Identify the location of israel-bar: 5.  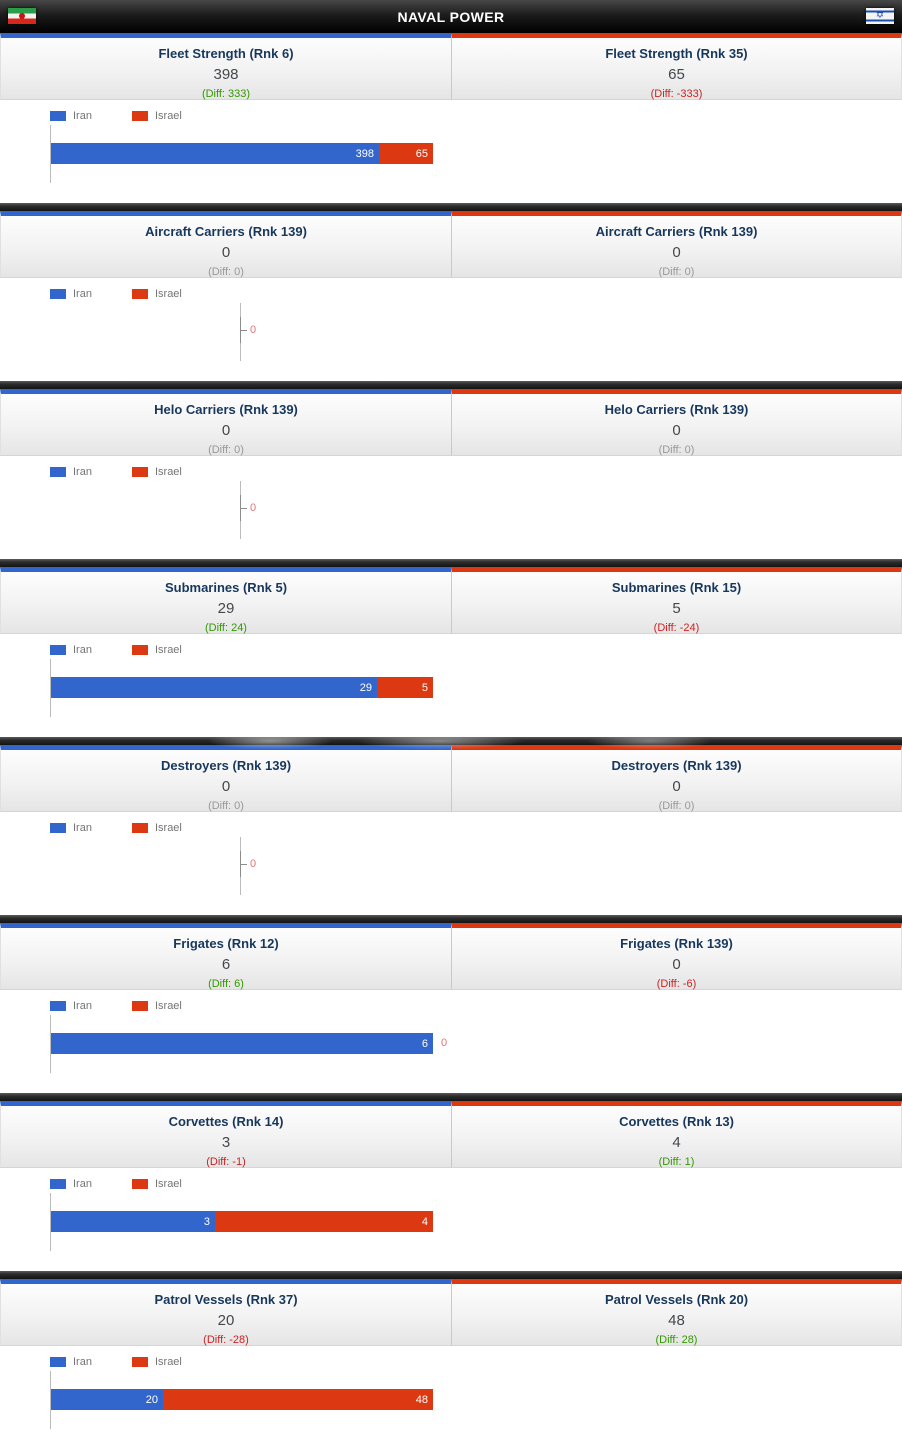
(405, 687).